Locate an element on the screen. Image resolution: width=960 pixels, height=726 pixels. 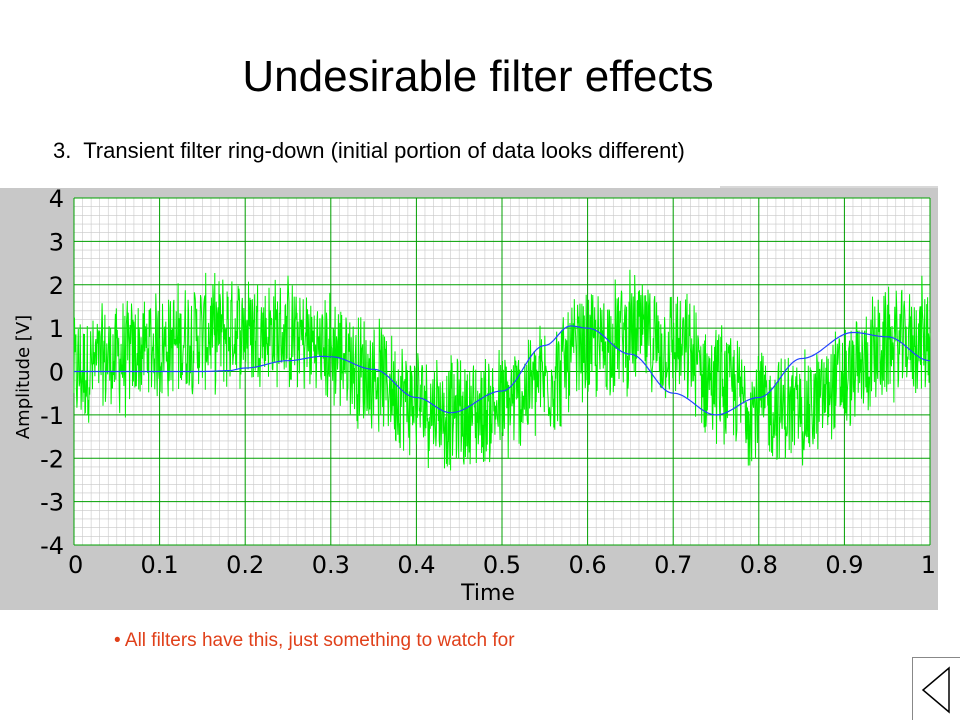
y-tick-label: -1 is located at coordinates (52, 416).